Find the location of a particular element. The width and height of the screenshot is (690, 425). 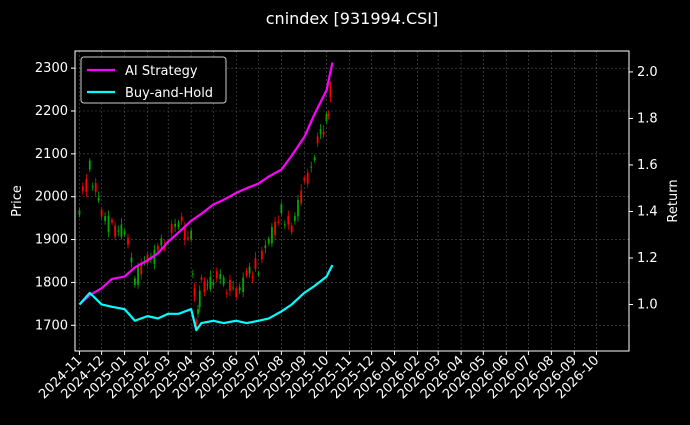

buy-and-hold-line is located at coordinates (206, 298).